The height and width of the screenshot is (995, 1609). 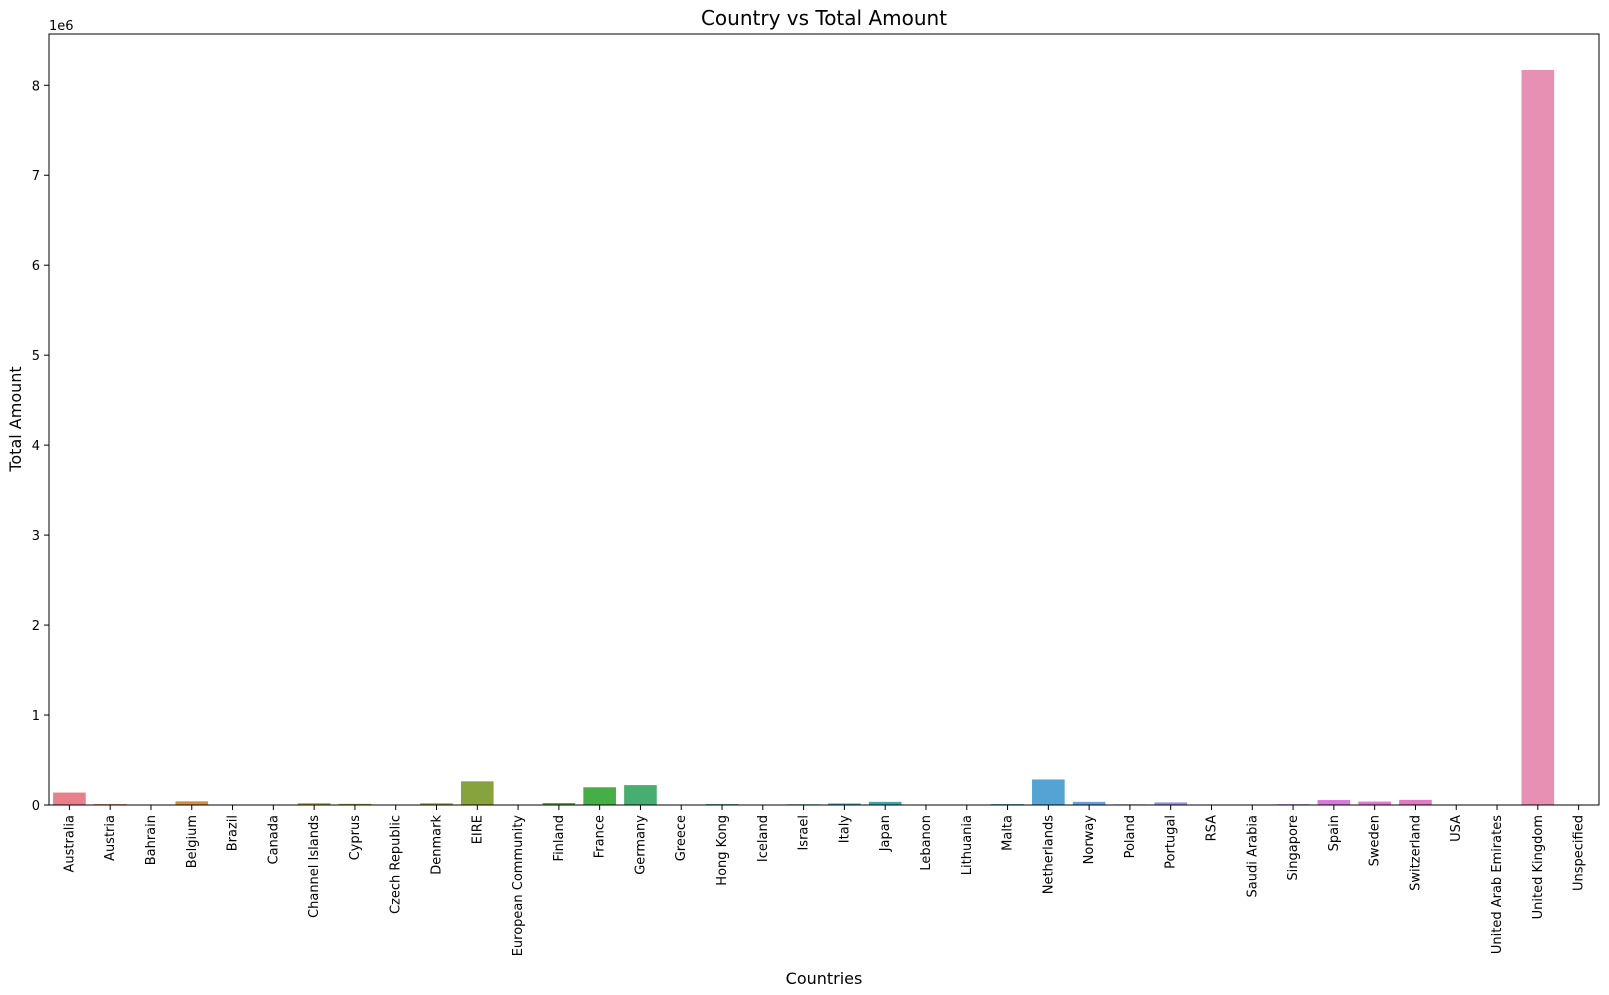 I want to click on y-tick-label: 0, so click(x=36, y=806).